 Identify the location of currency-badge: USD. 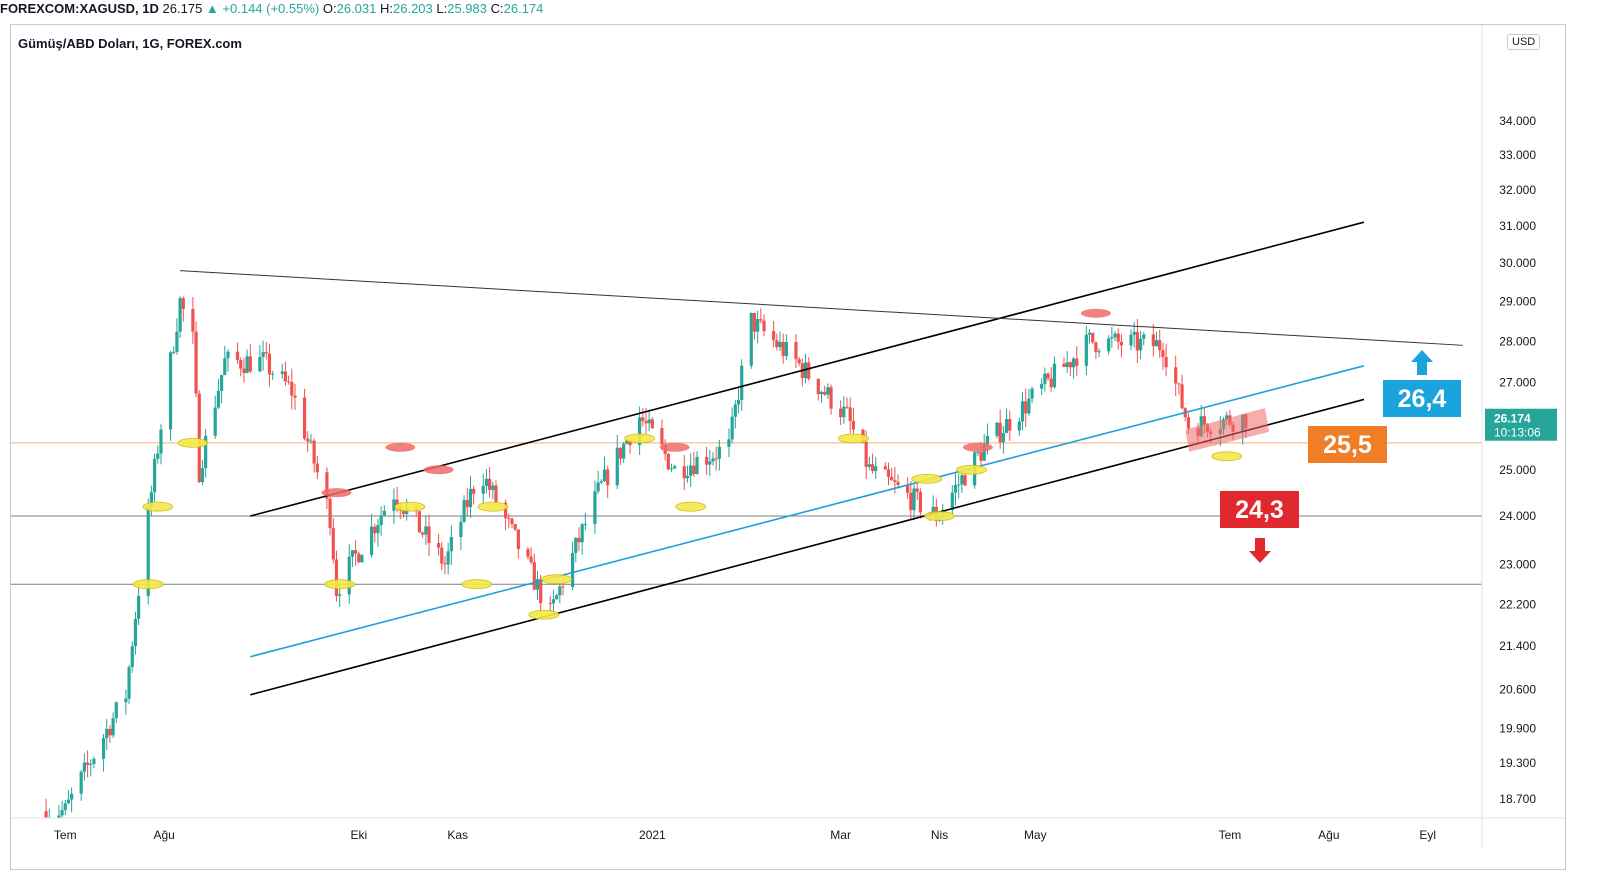
(1524, 42).